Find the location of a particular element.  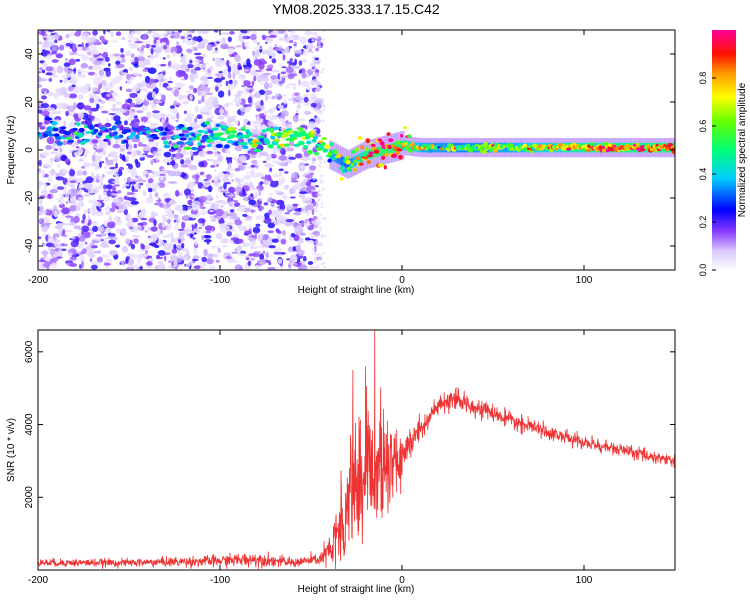

spectrogram-x-tick-label: 0 is located at coordinates (402, 280).